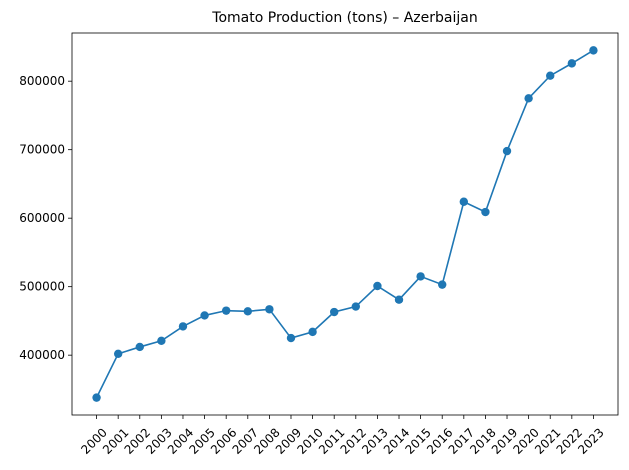 This screenshot has height=470, width=629. Describe the element at coordinates (42, 150) in the screenshot. I see `y-tick-label: 700000` at that location.